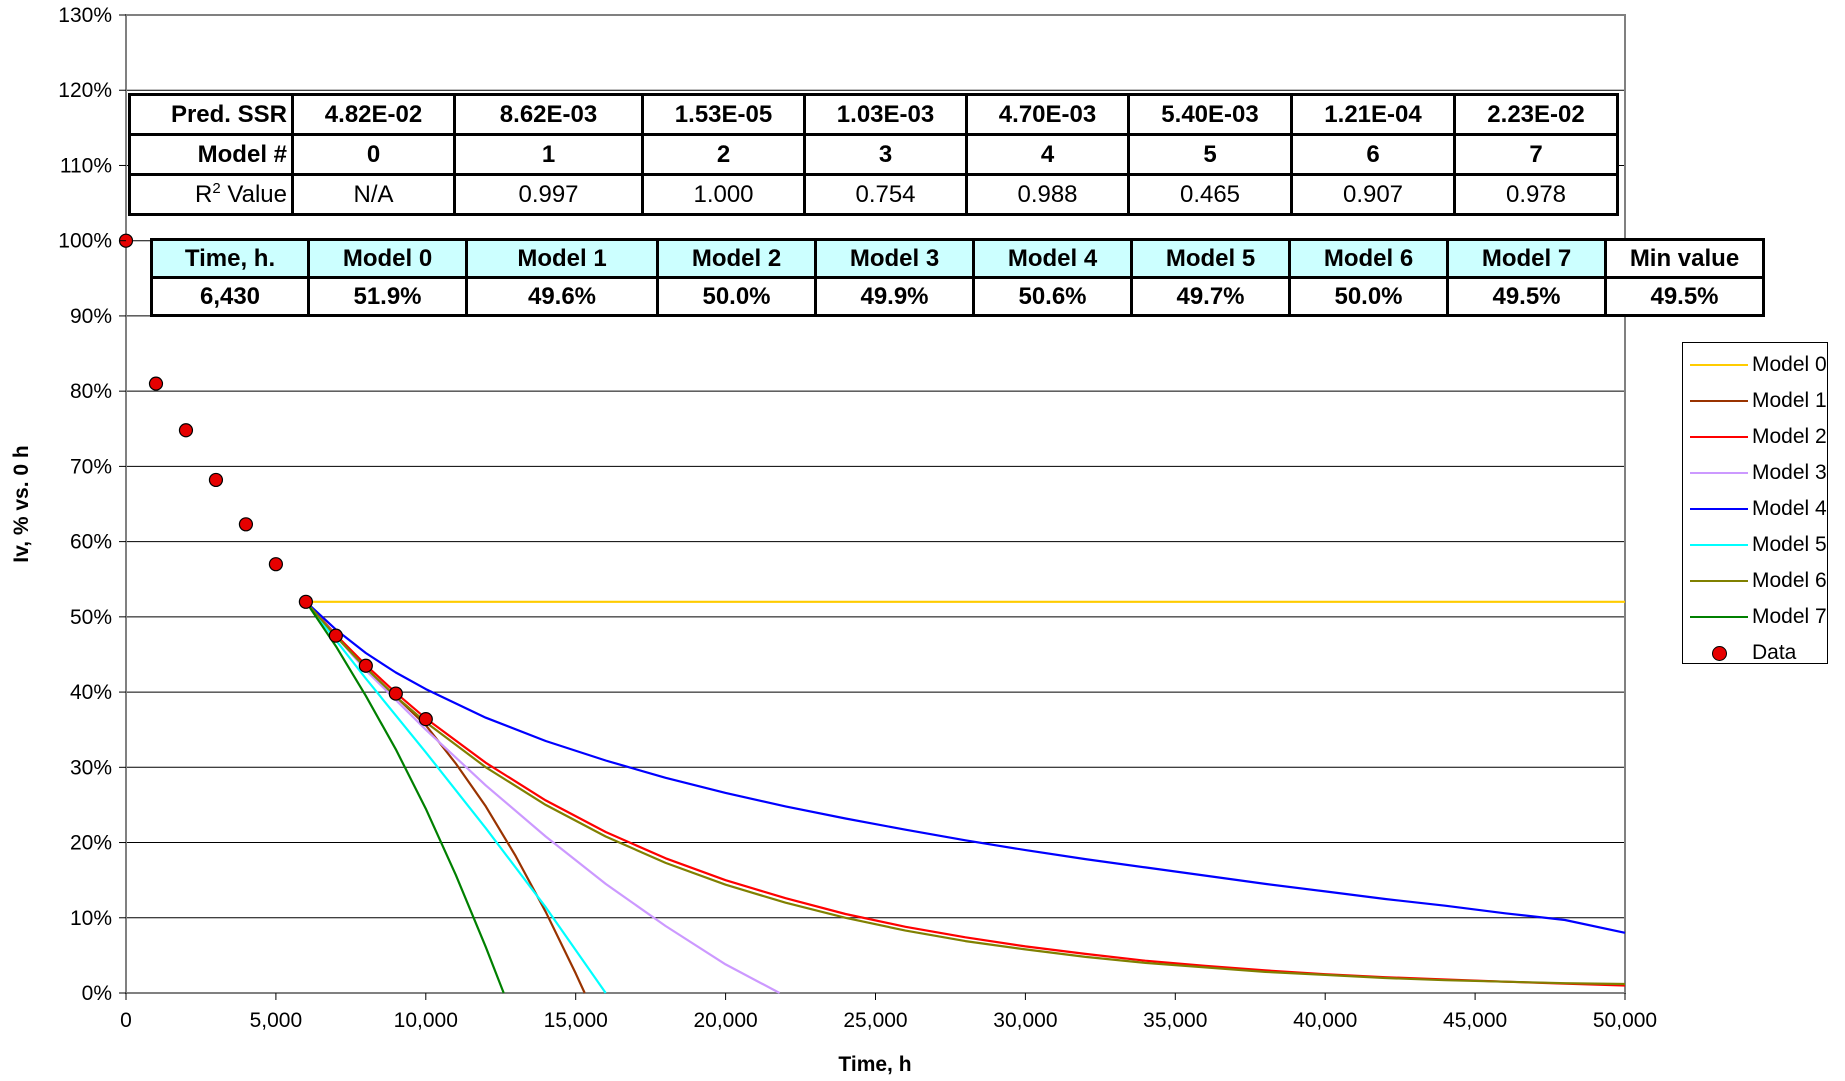  I want to click on y-tick-label: 40%, so click(91, 692).